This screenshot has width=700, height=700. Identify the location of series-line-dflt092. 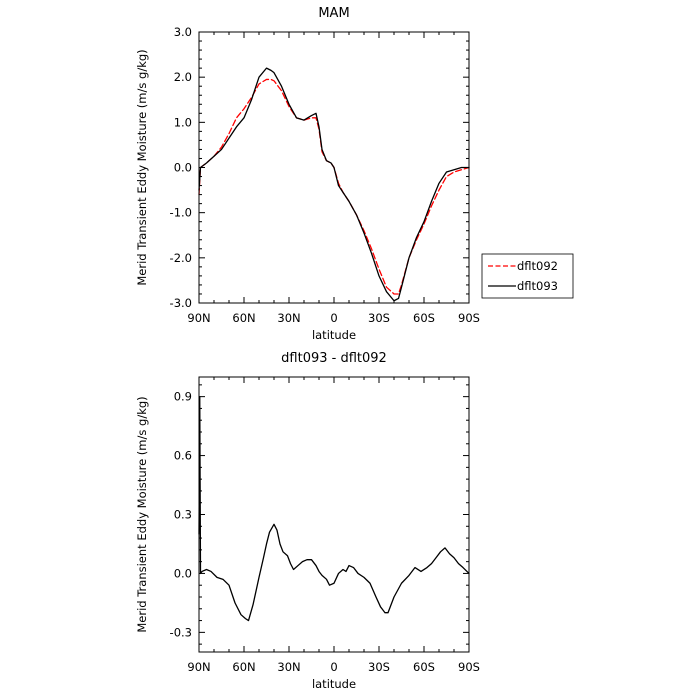
(334, 186).